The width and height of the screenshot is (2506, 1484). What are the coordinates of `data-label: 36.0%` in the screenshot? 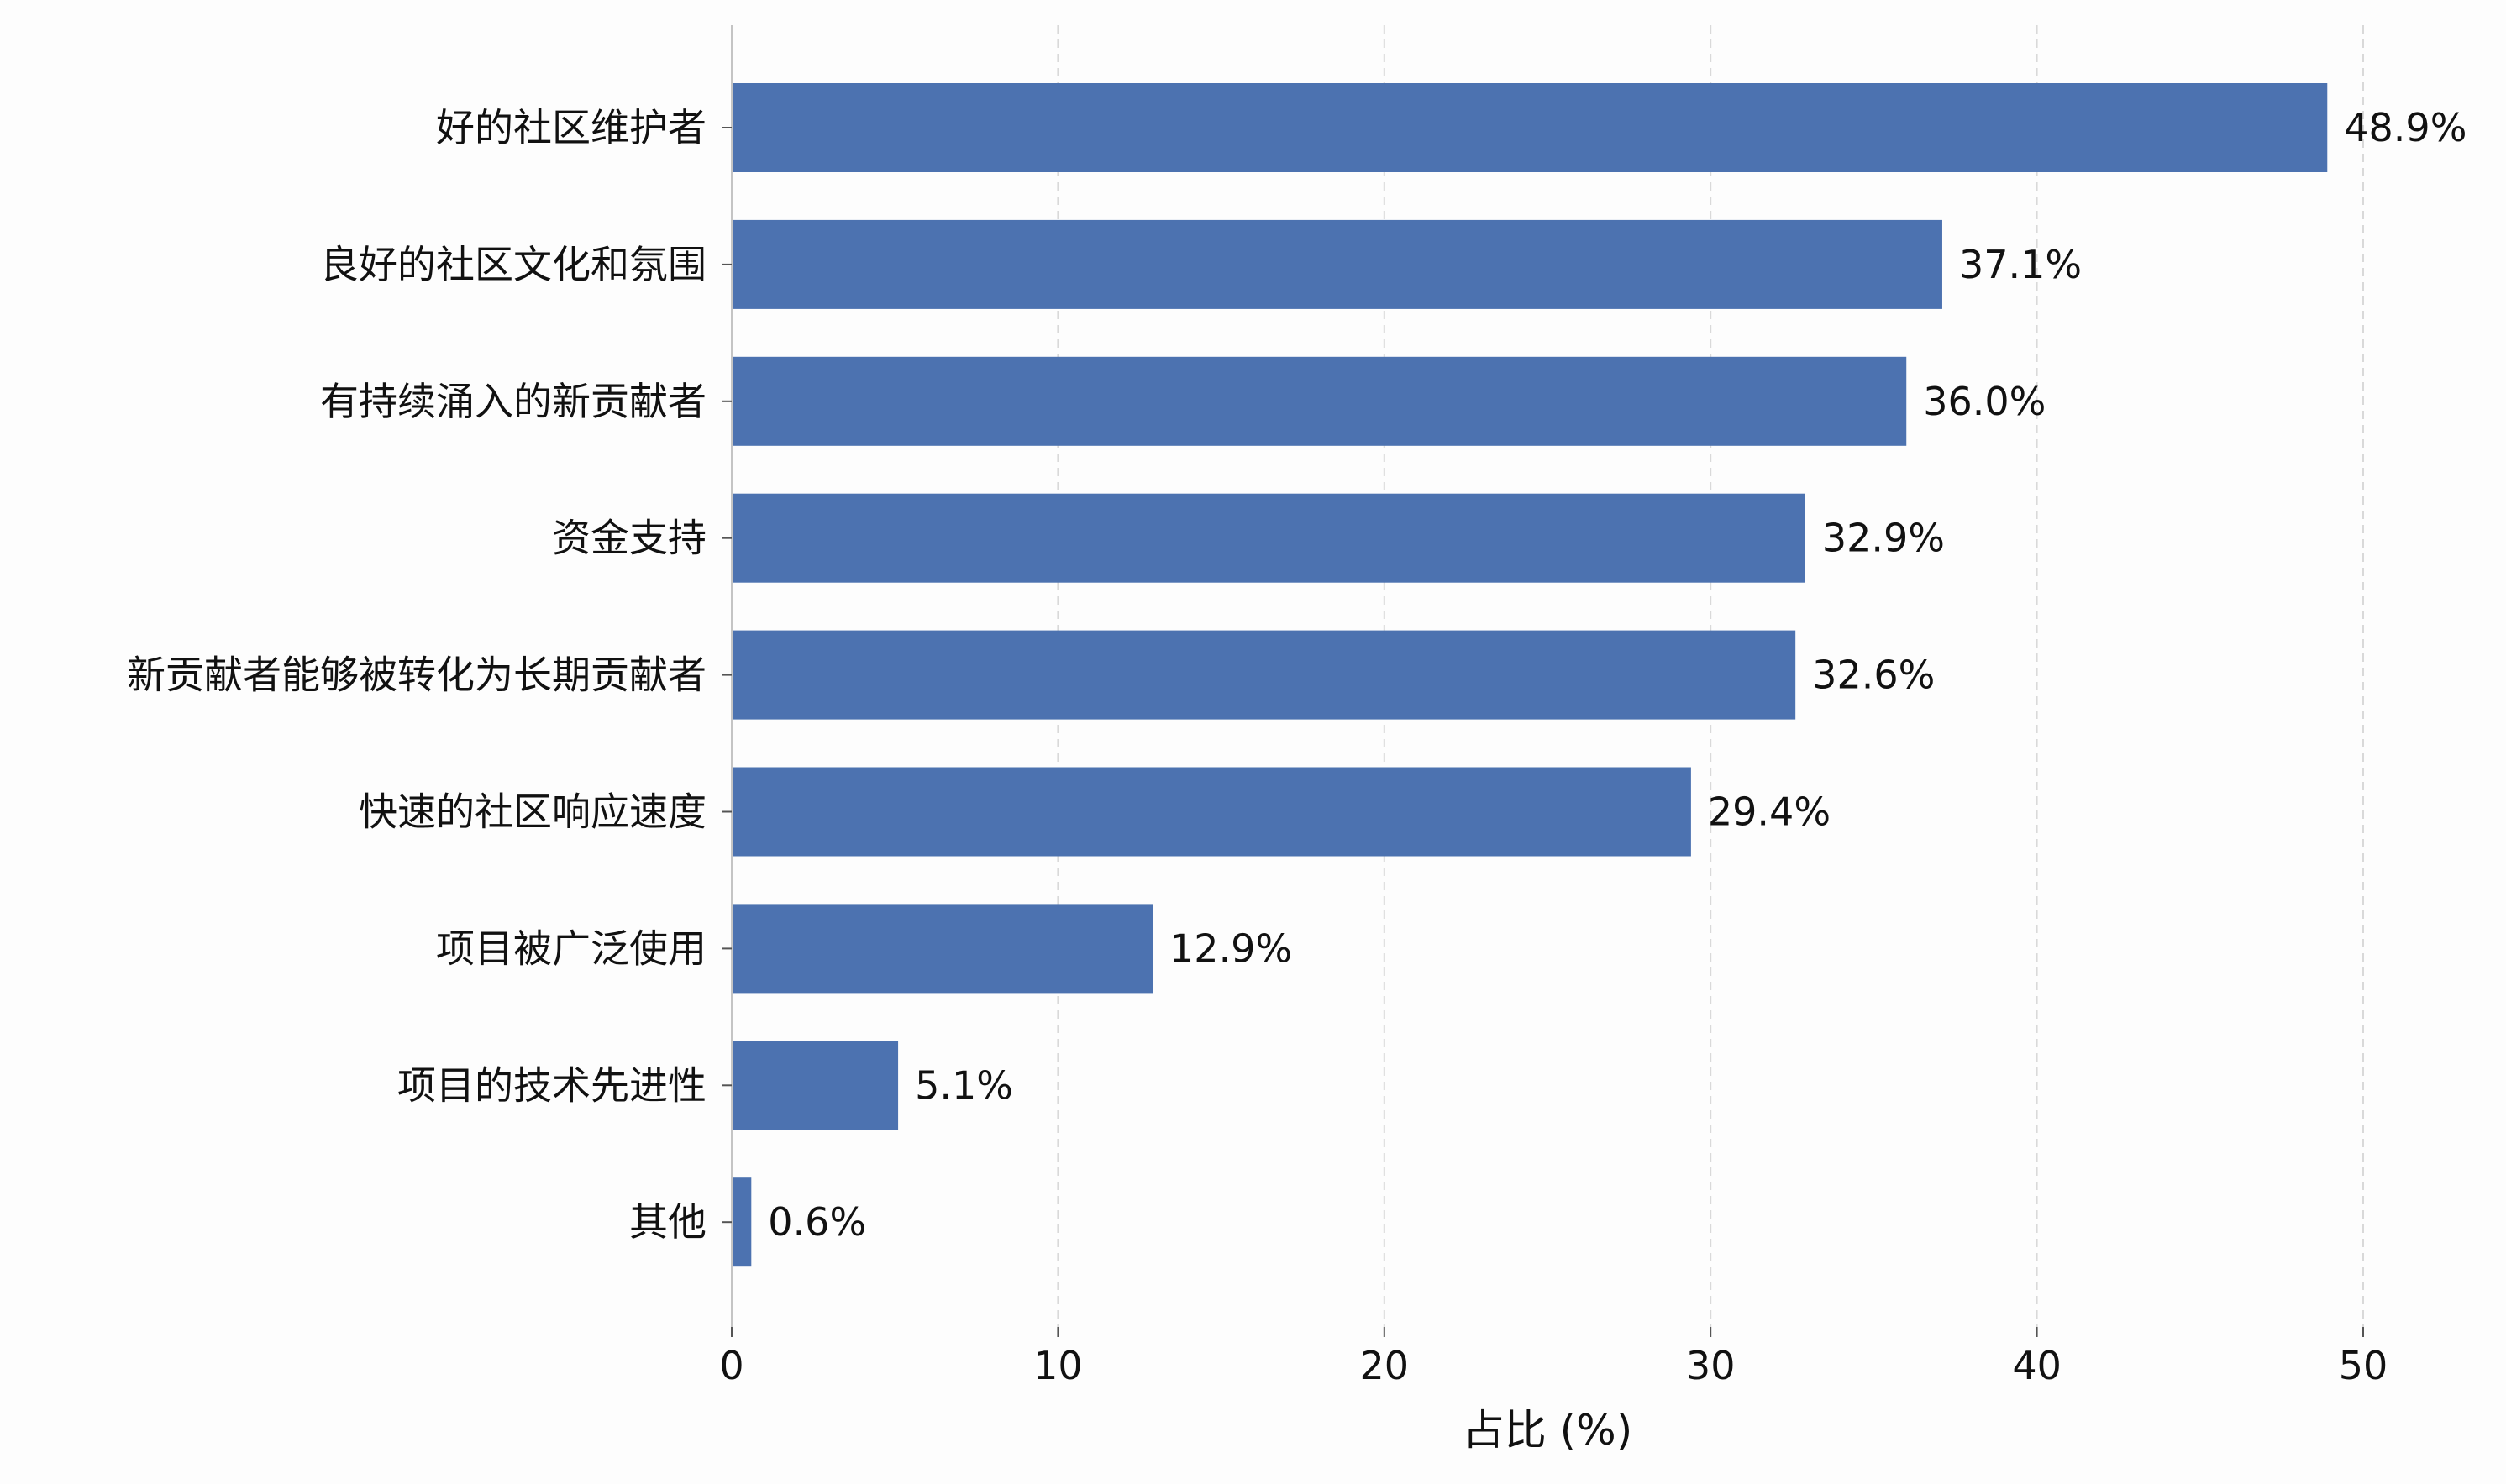 It's located at (1984, 402).